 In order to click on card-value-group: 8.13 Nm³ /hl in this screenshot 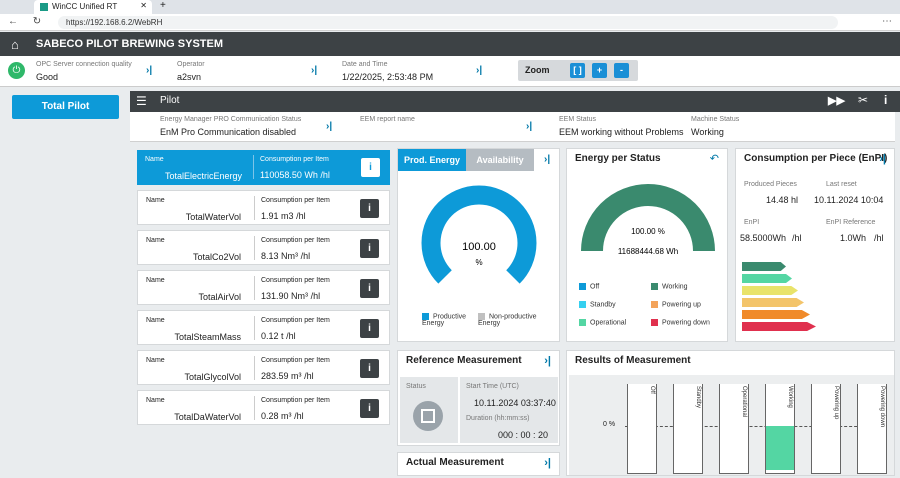, I will do `click(285, 256)`.